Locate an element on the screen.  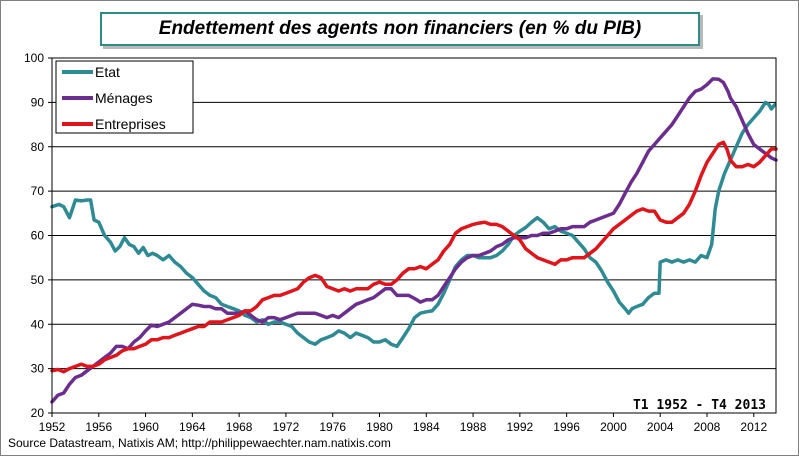
y-tick-label: 100 is located at coordinates (34, 58).